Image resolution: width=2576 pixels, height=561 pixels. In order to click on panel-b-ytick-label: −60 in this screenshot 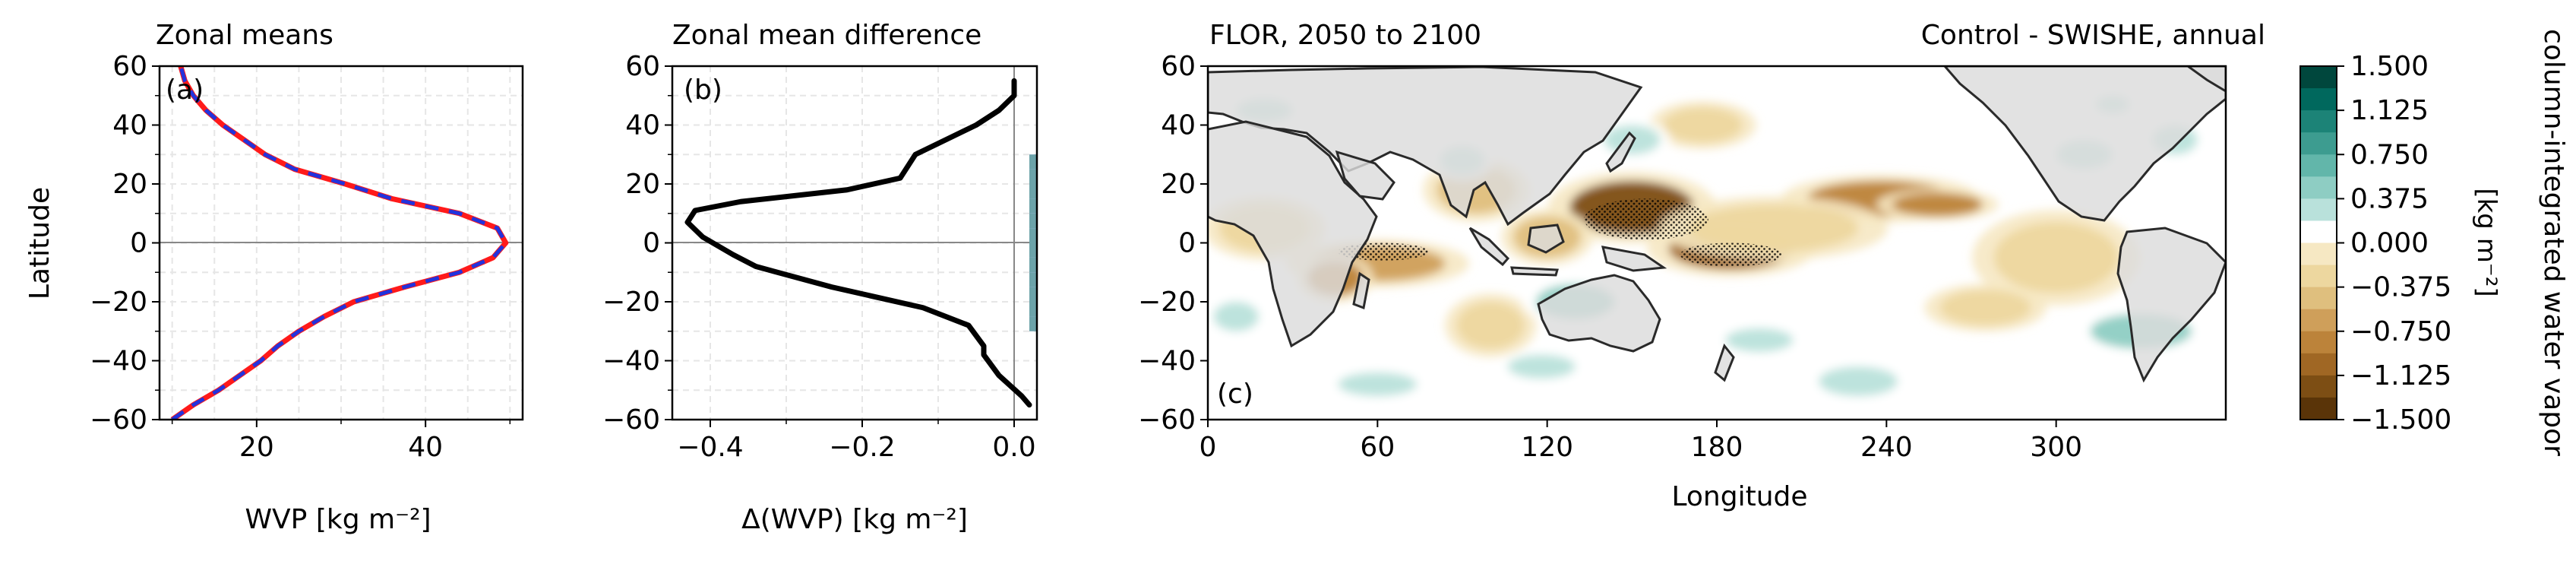, I will do `click(631, 420)`.